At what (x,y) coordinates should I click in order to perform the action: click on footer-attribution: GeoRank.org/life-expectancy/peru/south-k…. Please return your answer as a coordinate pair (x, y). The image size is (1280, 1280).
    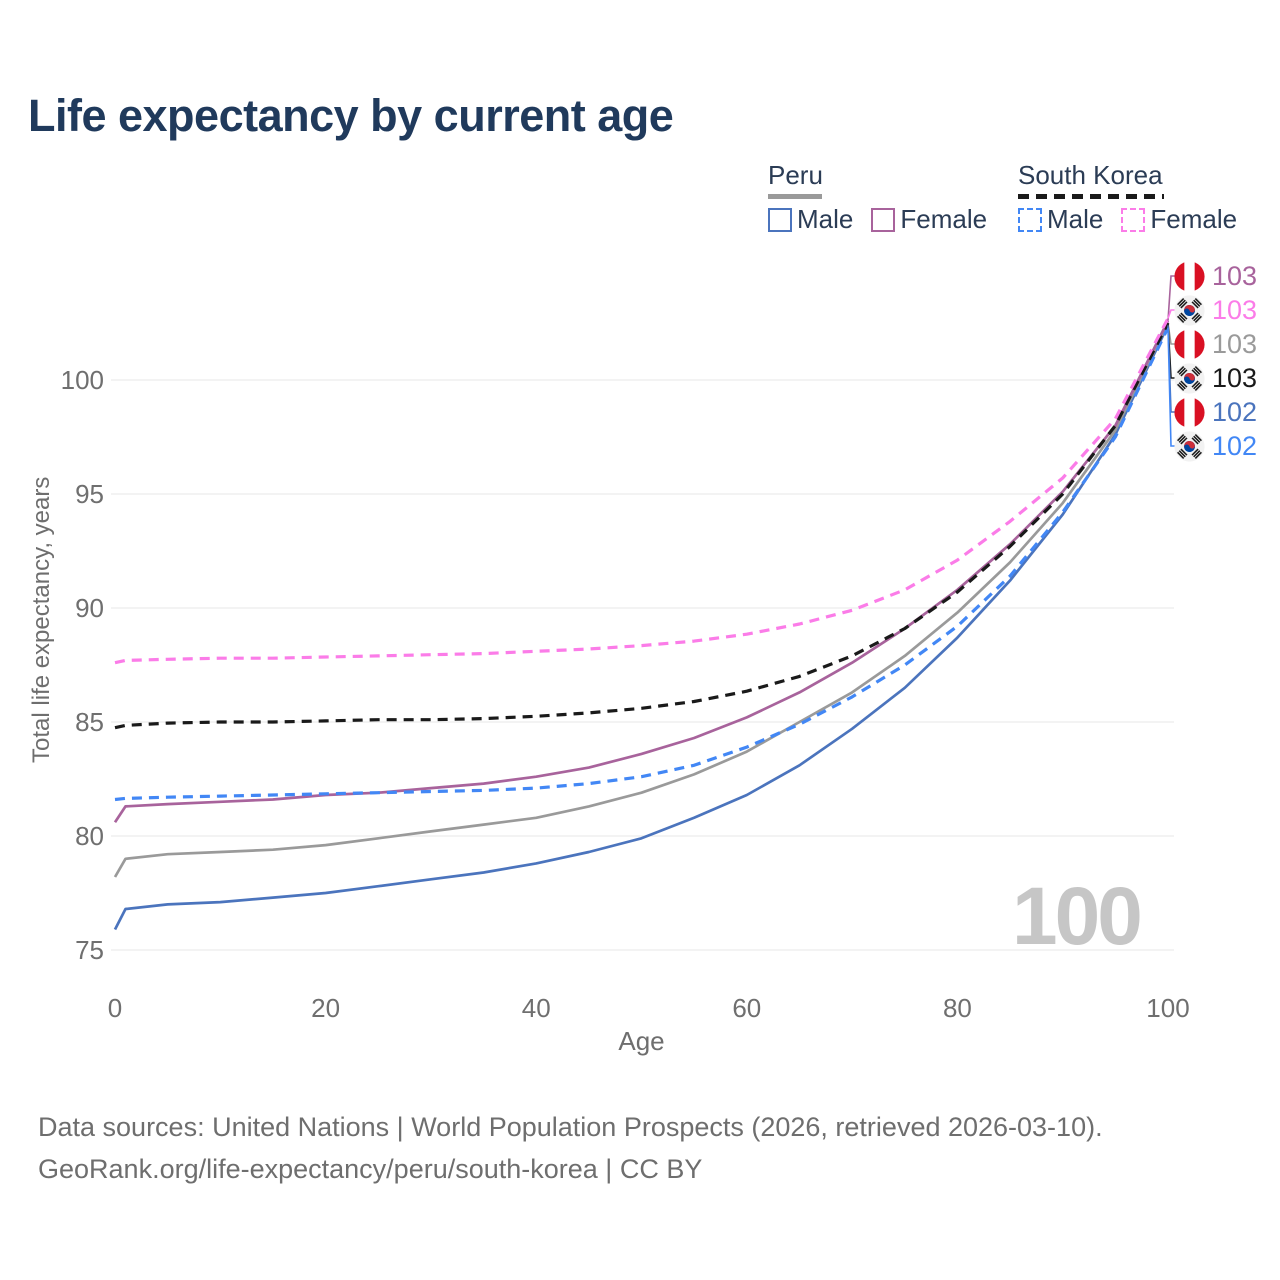
    Looking at the image, I should click on (370, 1169).